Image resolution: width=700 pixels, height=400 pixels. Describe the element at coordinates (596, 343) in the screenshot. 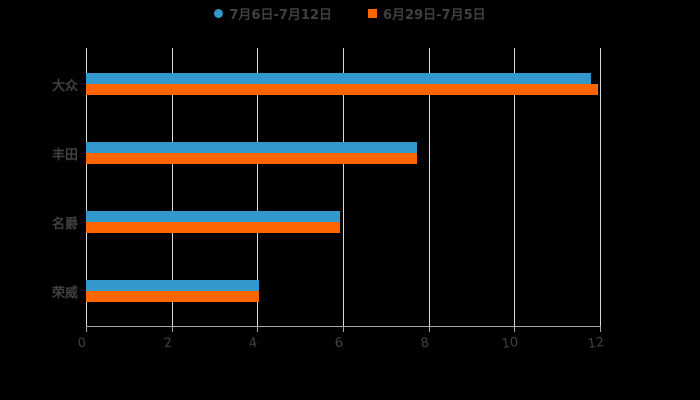

I see `x-tick-label: 12` at that location.